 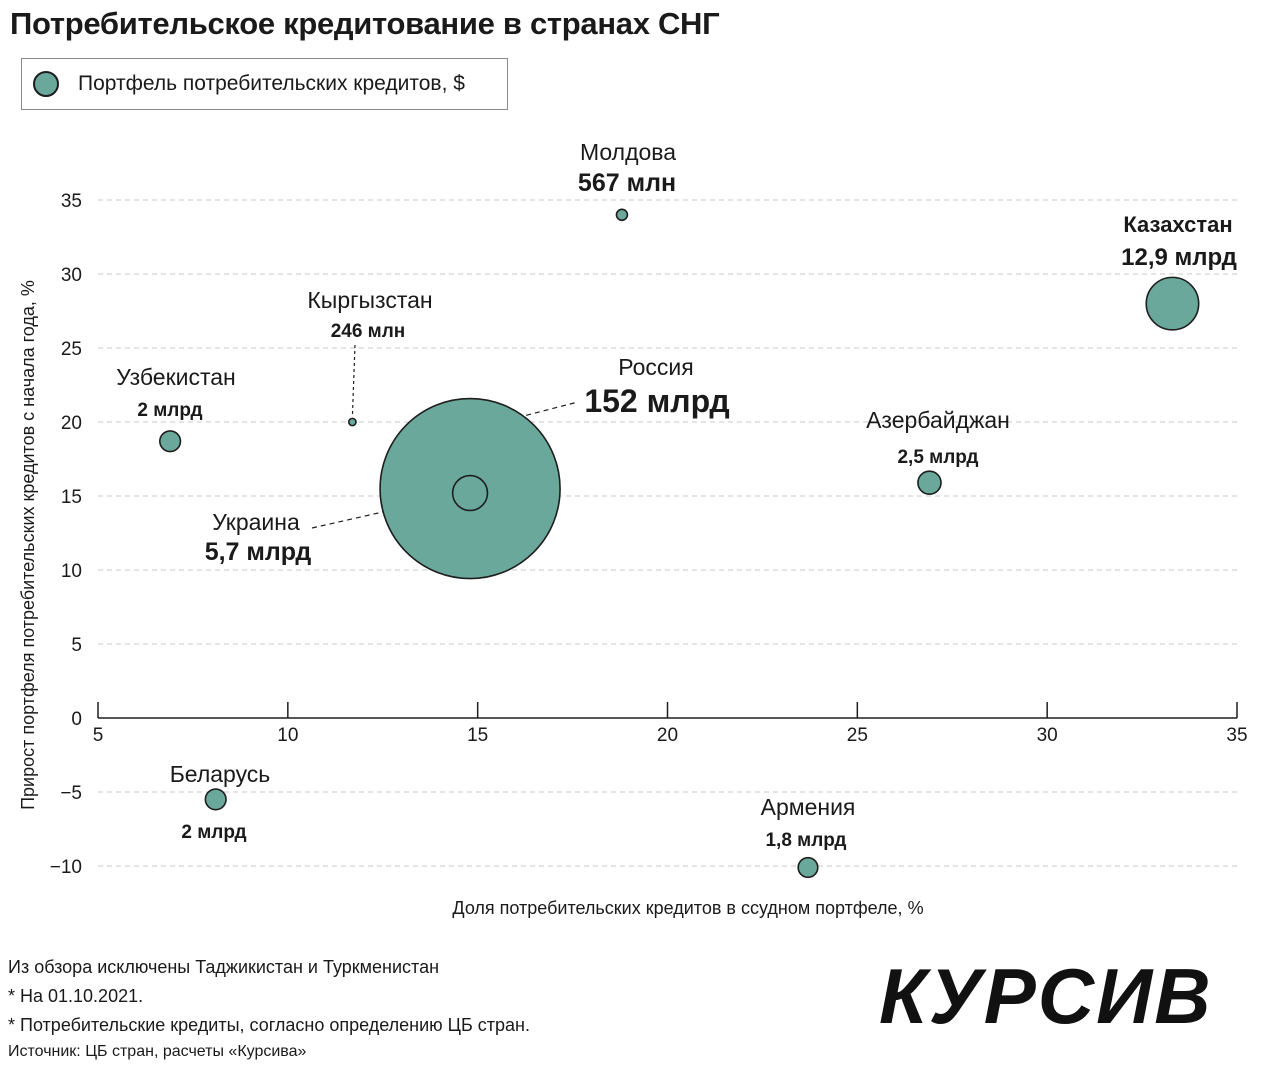 I want to click on source-note: Источник: ЦБ стран, расчеты «Курсива», so click(x=157, y=1051).